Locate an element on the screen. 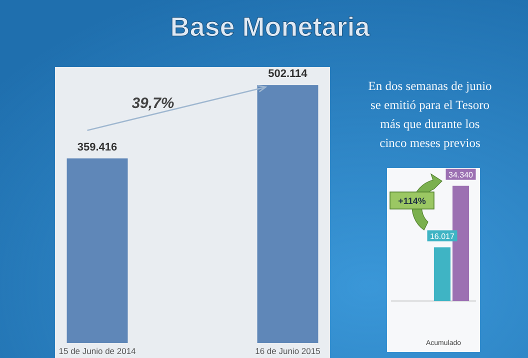 The width and height of the screenshot is (528, 358). chart-title: Base Monetaria is located at coordinates (270, 27).